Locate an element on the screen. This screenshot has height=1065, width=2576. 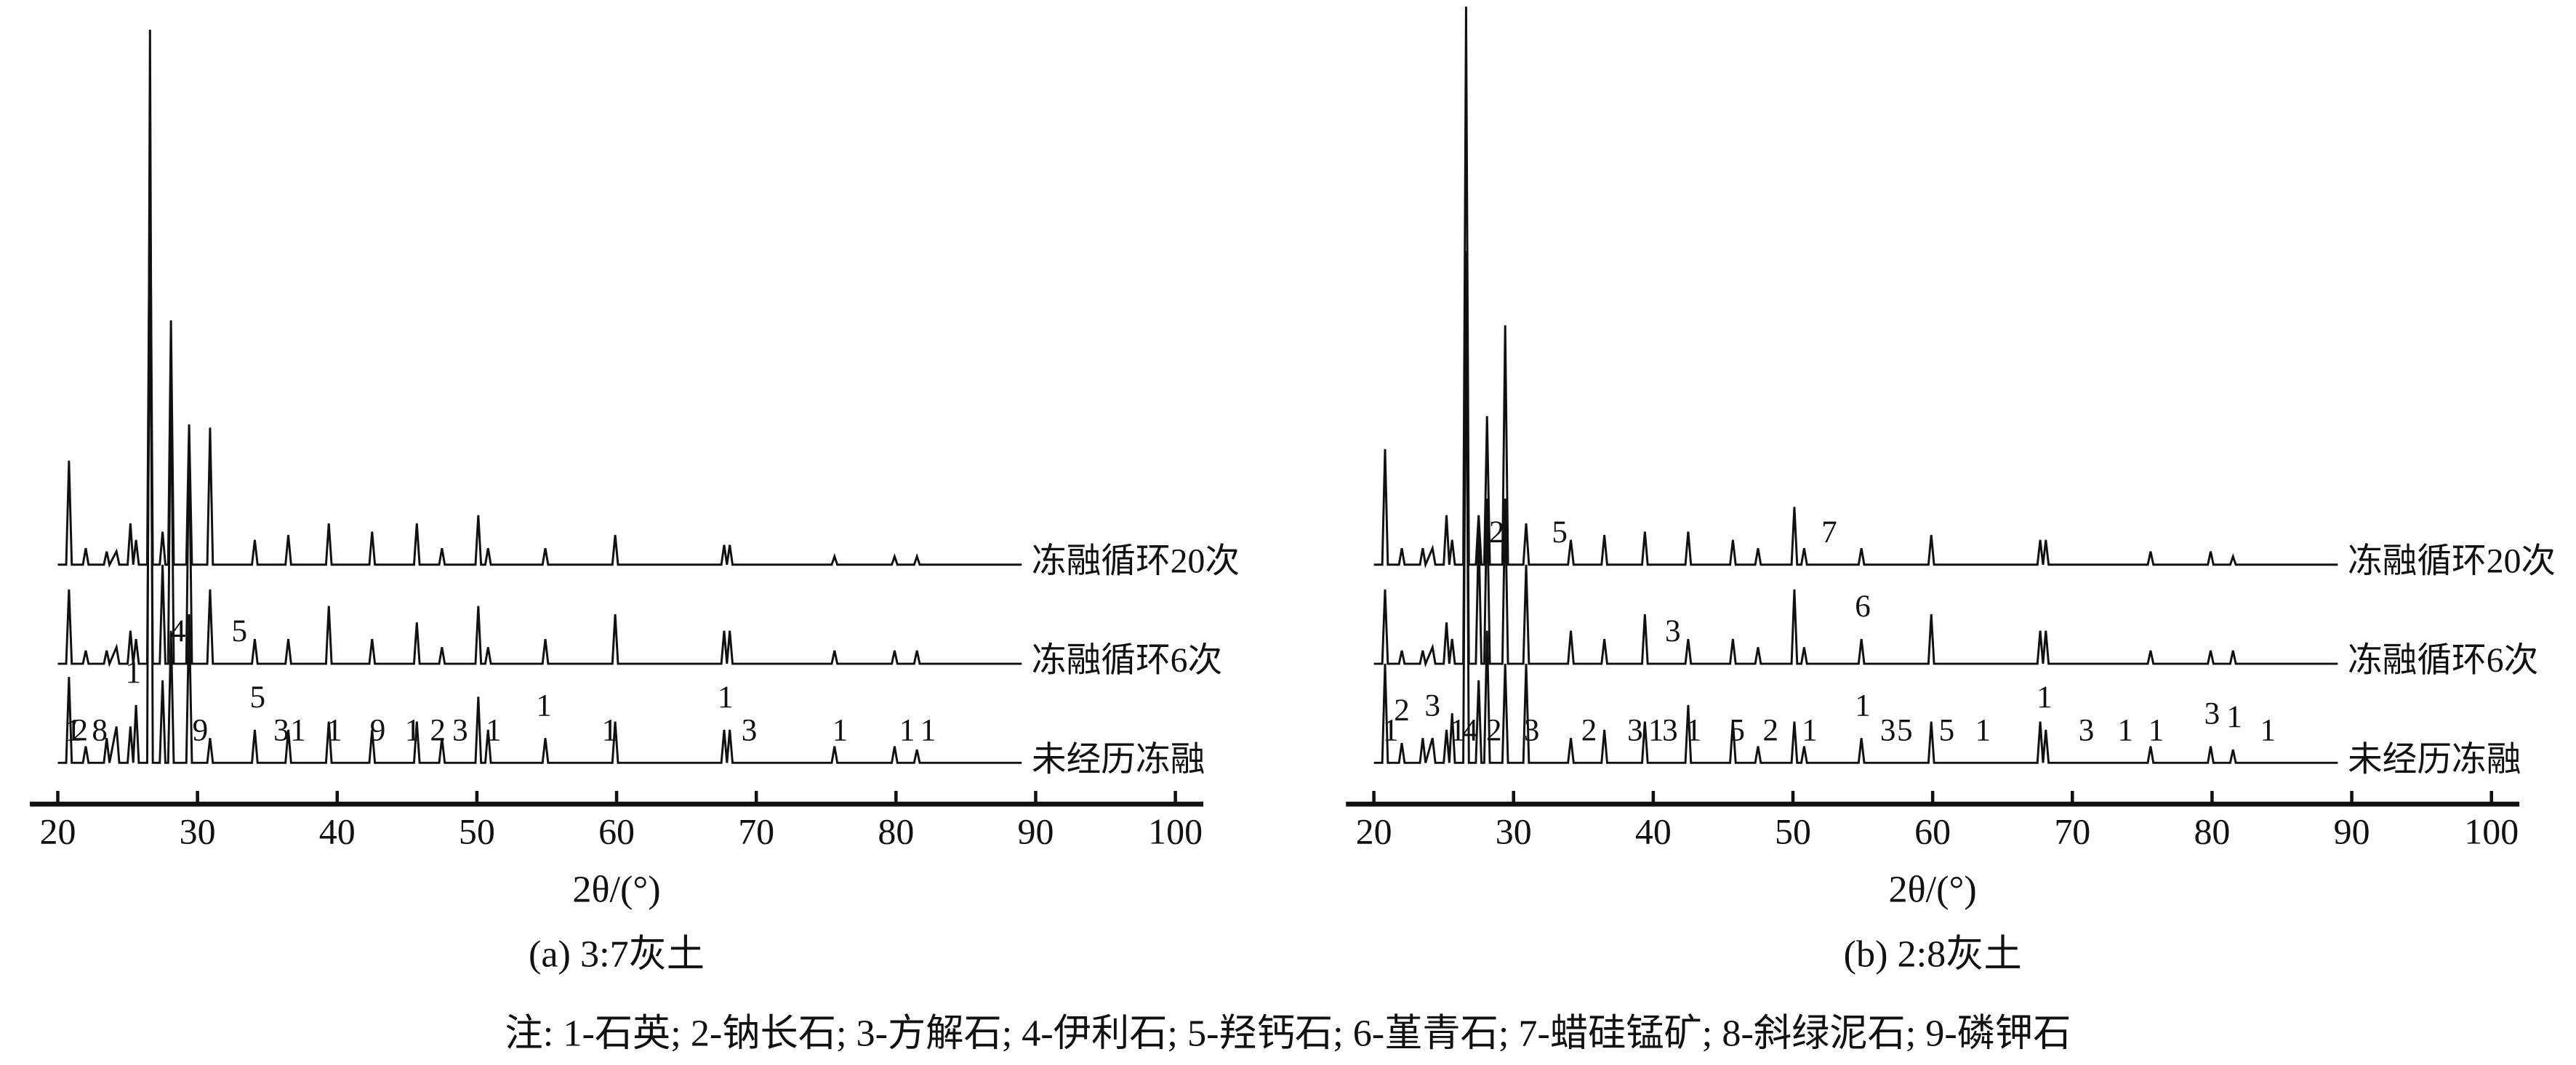
peak-label: 7 is located at coordinates (1829, 532).